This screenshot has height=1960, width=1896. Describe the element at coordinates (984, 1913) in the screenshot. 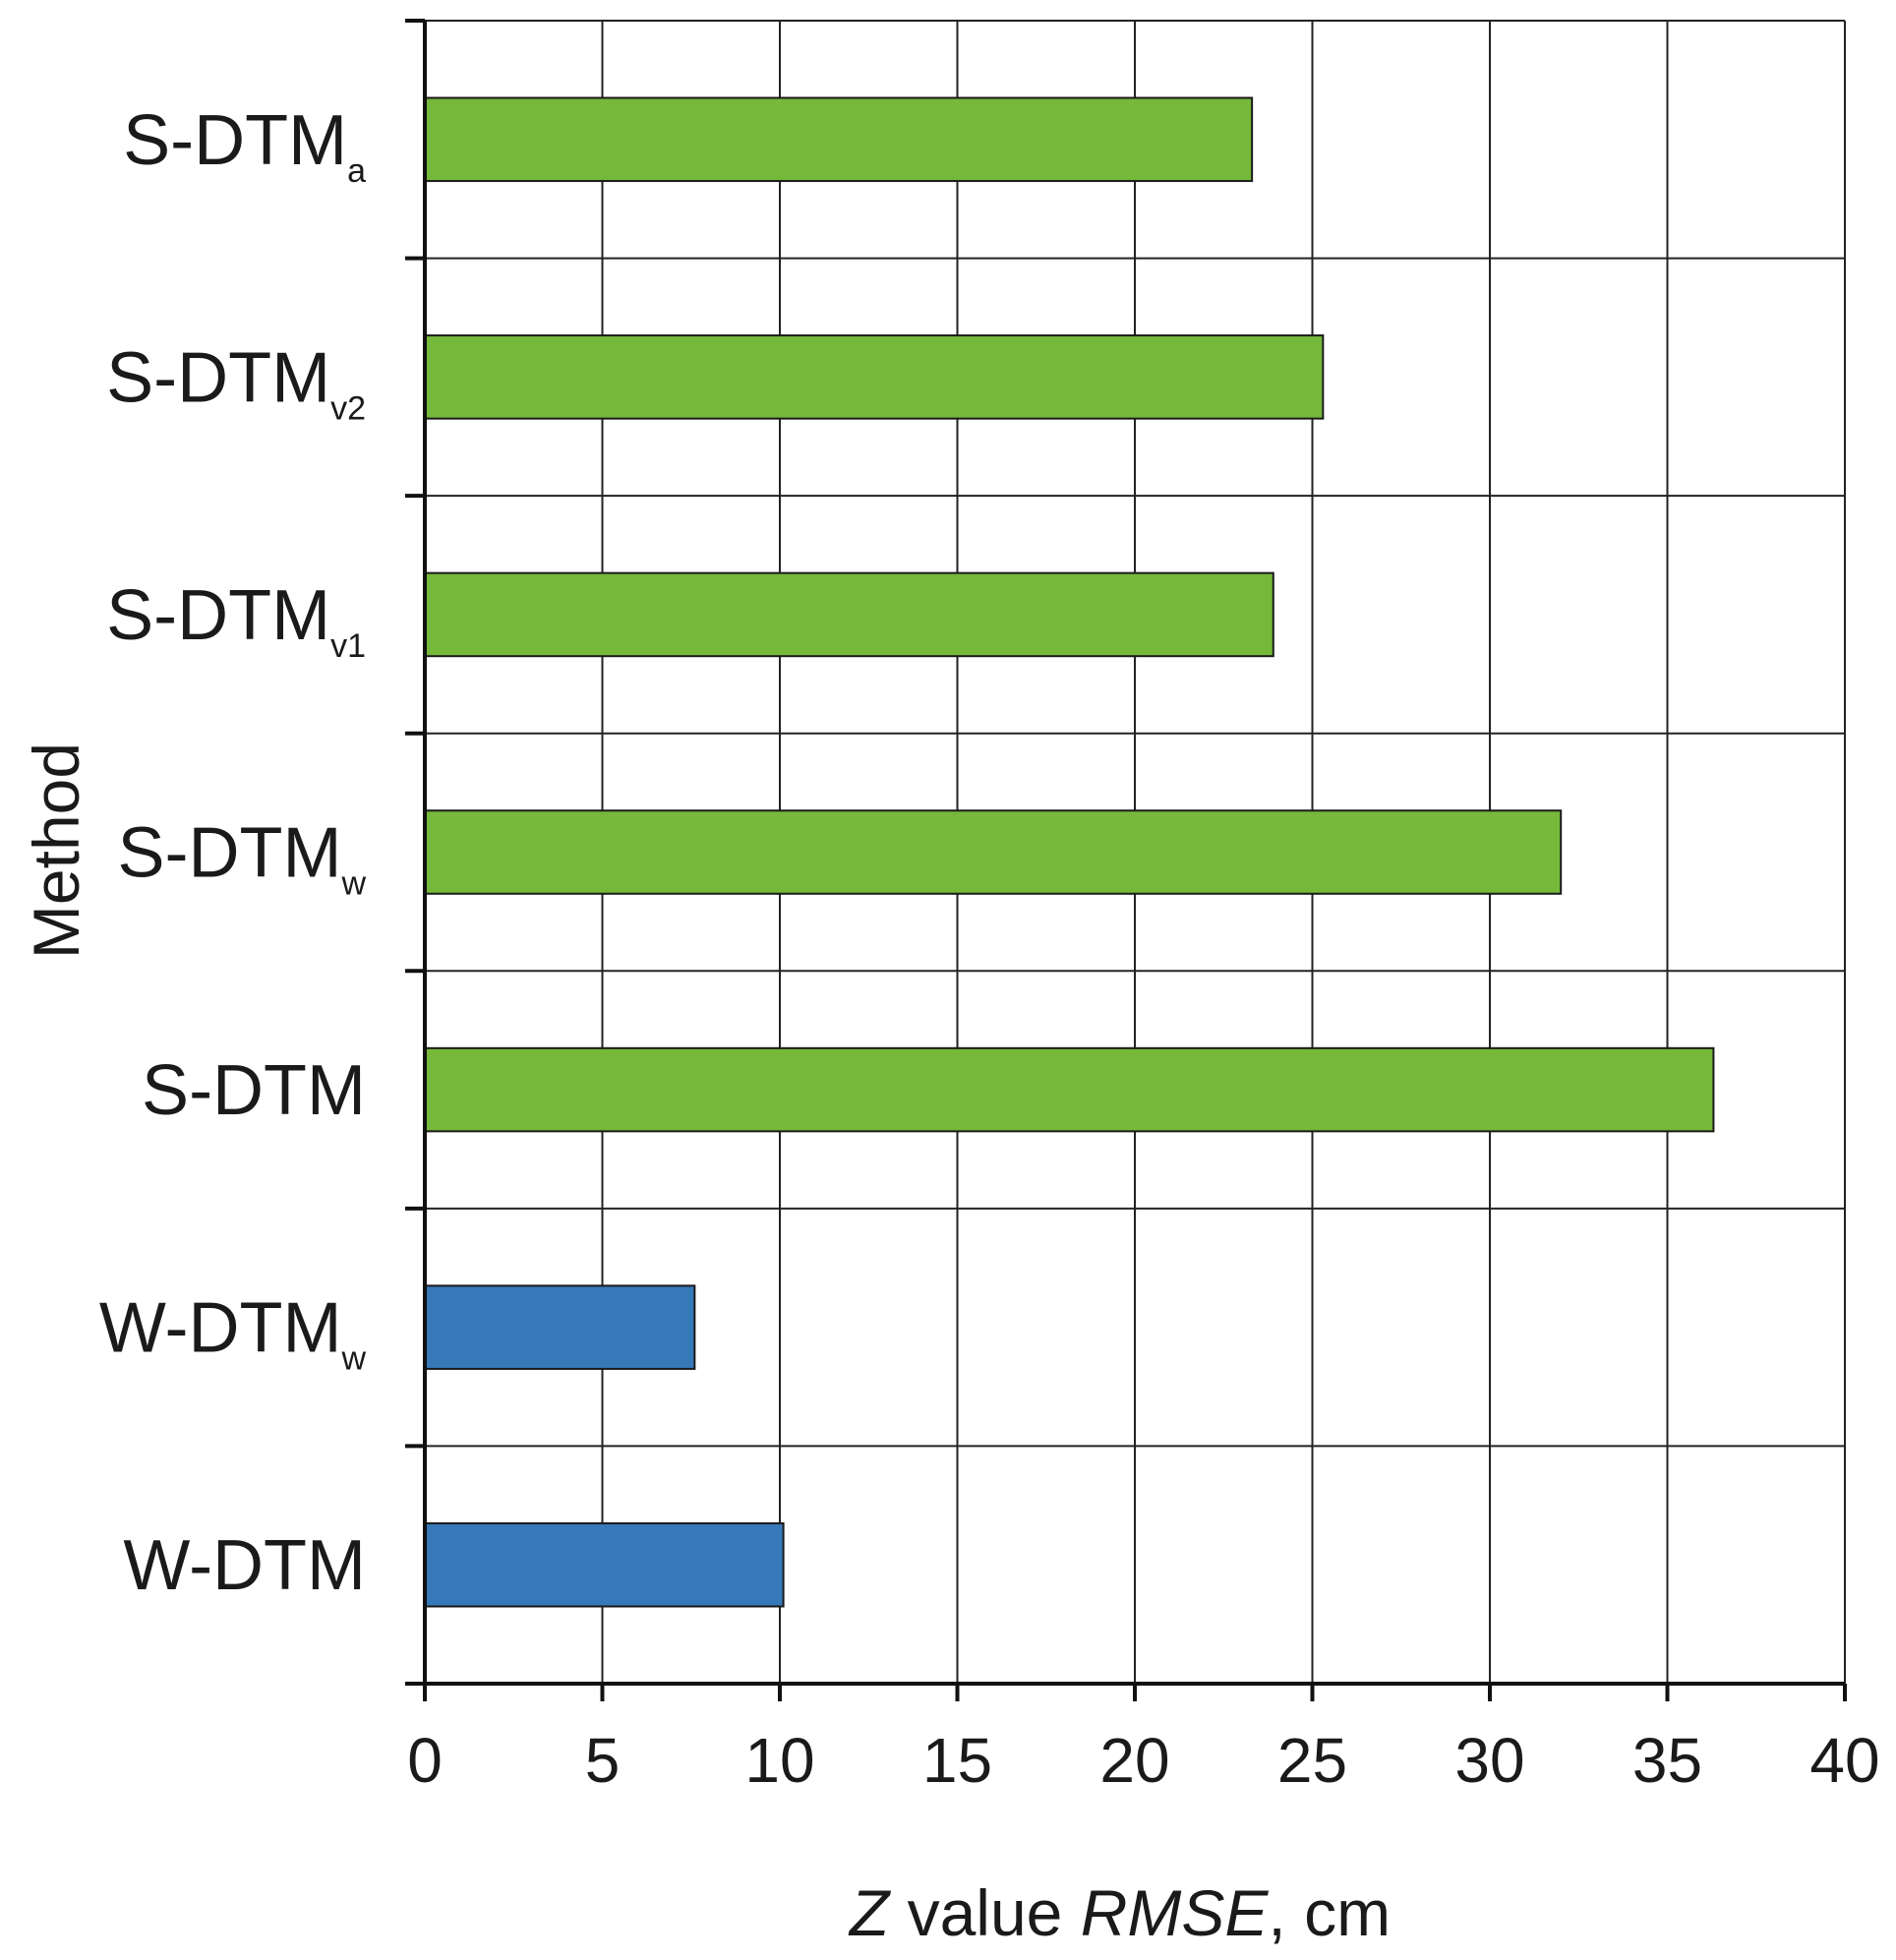

I see `x-axis-title-part: value` at that location.